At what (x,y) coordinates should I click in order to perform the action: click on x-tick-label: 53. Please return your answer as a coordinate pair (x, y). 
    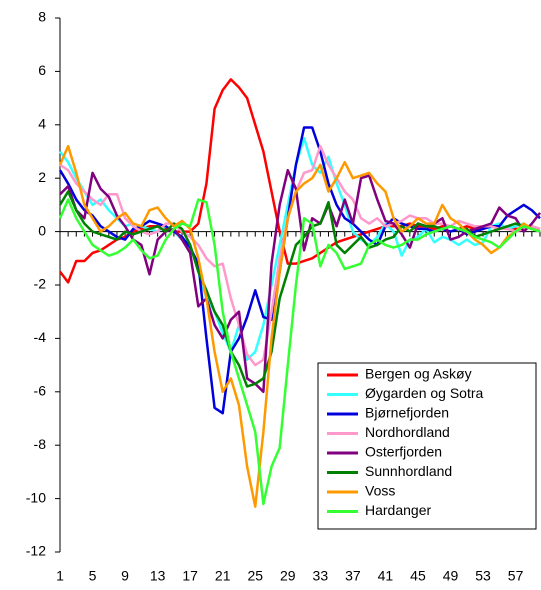
    Looking at the image, I should click on (483, 576).